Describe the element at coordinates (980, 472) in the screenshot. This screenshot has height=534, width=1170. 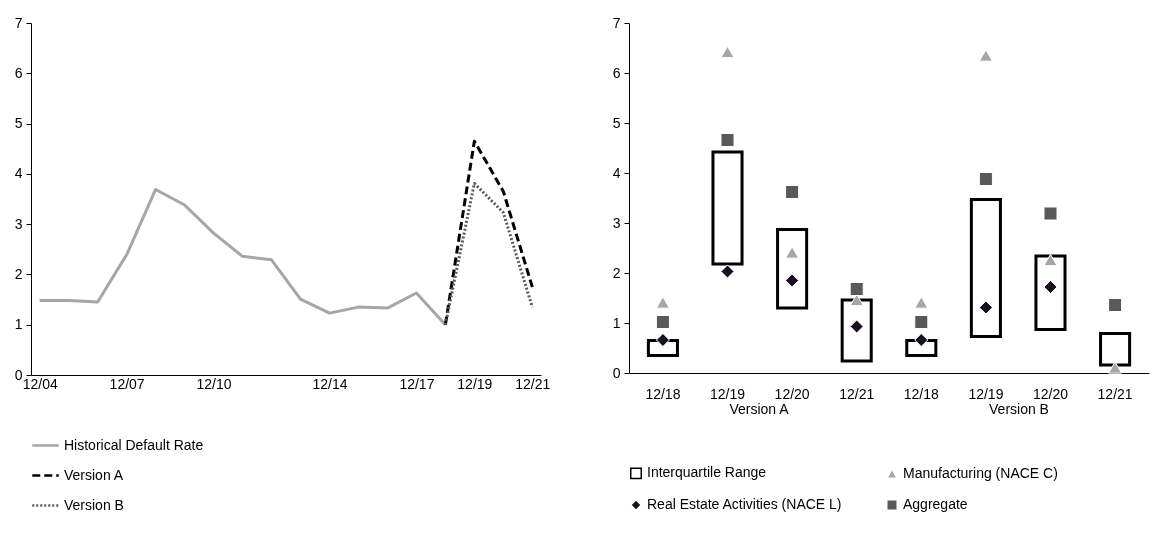
I see `legend-label: Manufacturing (NACE C)` at that location.